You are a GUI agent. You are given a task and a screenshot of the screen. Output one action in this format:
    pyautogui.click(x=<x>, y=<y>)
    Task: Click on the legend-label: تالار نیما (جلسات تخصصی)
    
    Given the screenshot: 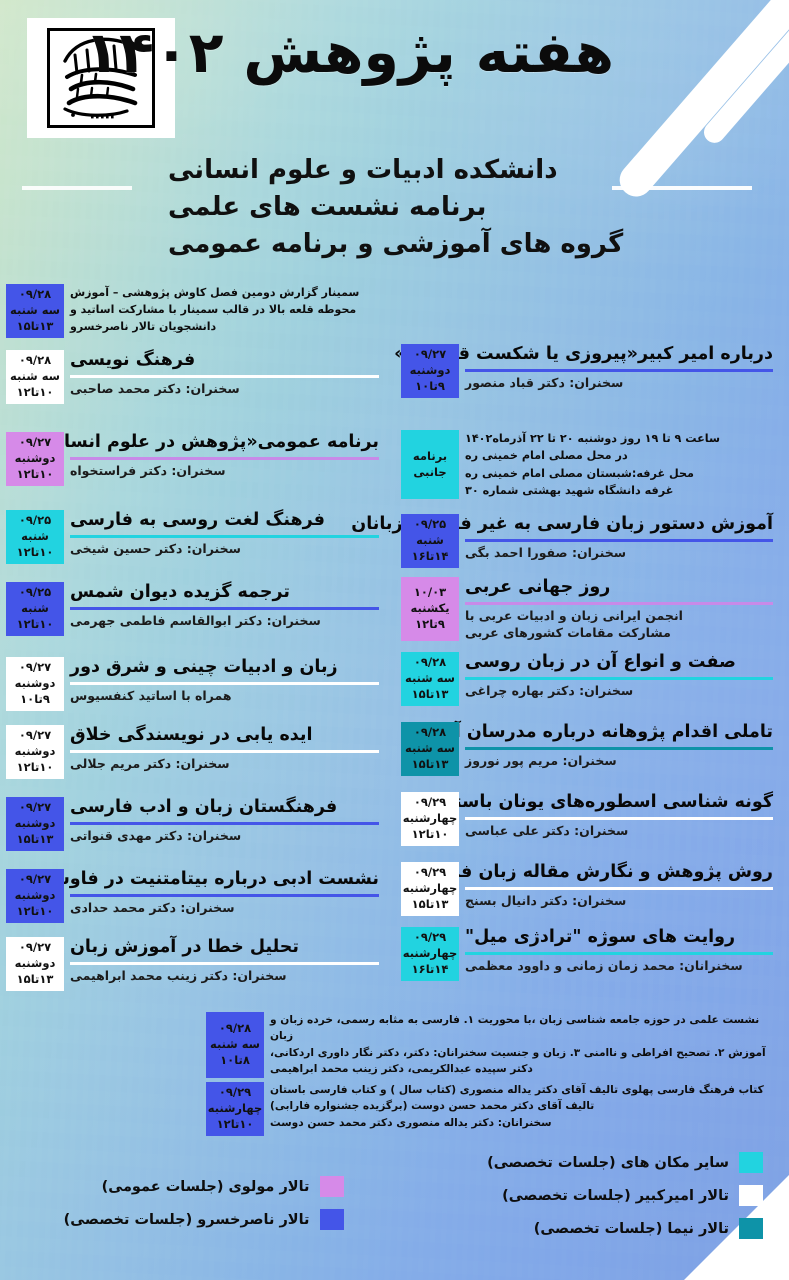 What is the action you would take?
    pyautogui.click(x=631, y=1228)
    